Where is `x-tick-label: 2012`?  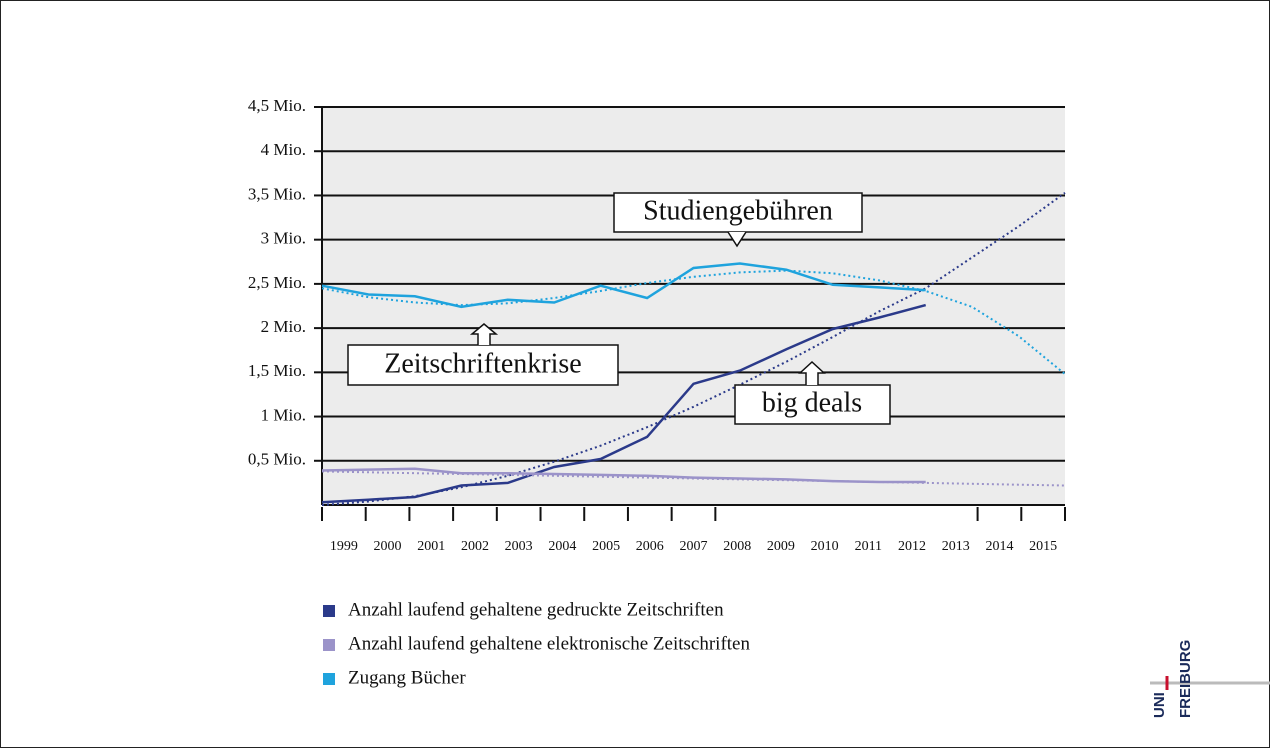 x-tick-label: 2012 is located at coordinates (912, 546).